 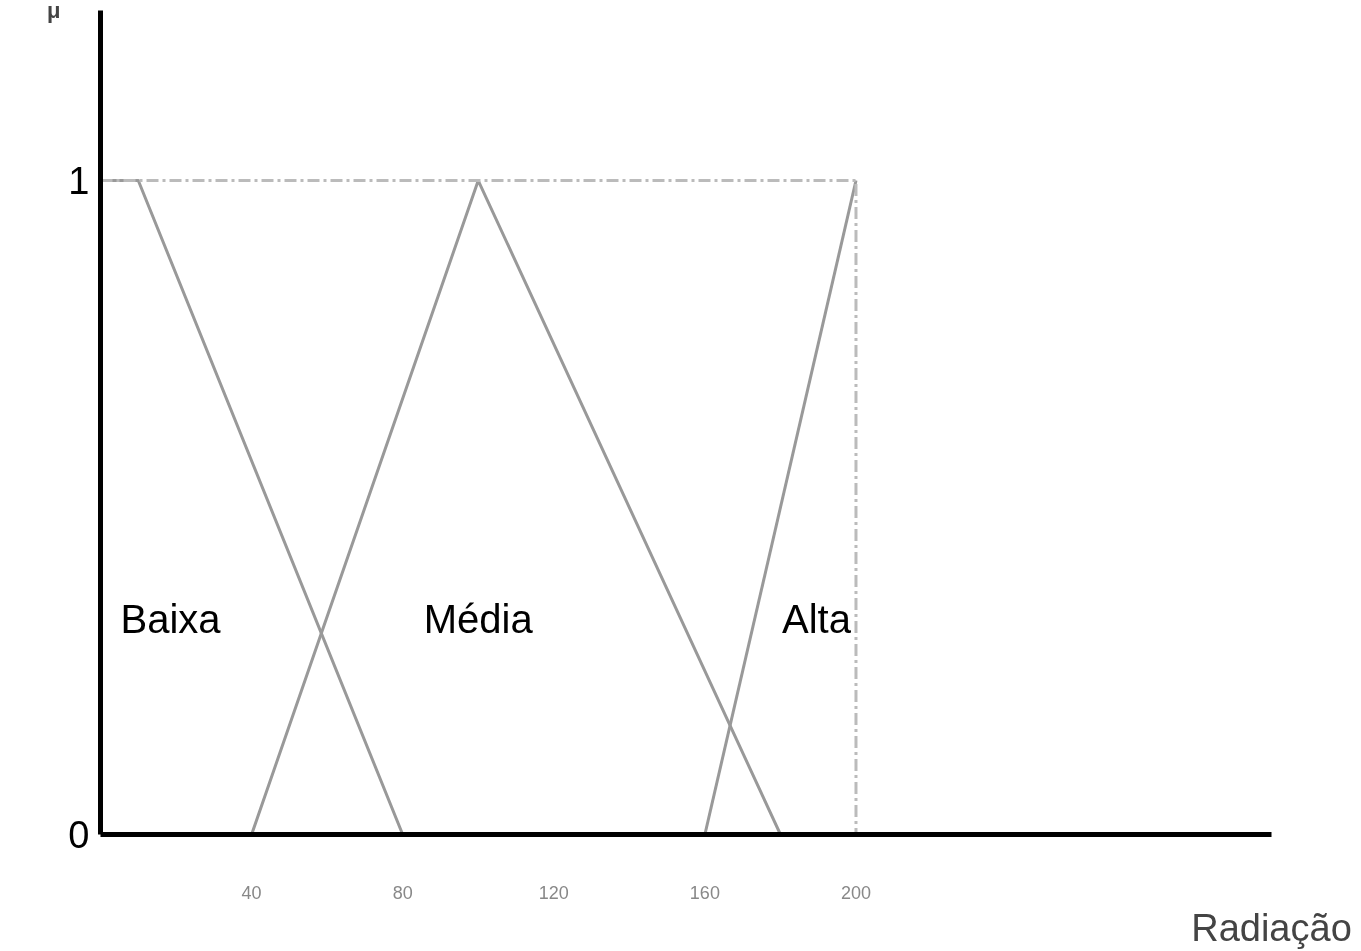 I want to click on x-tick-label: 80, so click(x=402, y=892).